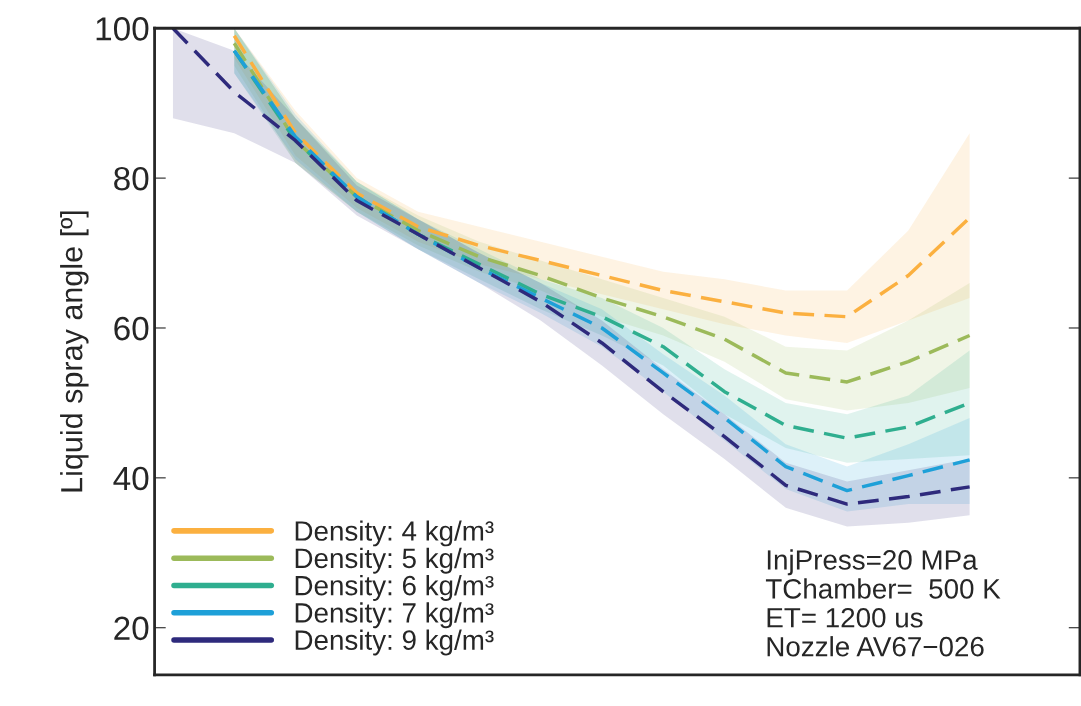  What do you see at coordinates (883, 603) in the screenshot?
I see `annotation: InjPress=20 MPa TChamber= 500 K ET= 1200 us Nozzle AV67−026` at bounding box center [883, 603].